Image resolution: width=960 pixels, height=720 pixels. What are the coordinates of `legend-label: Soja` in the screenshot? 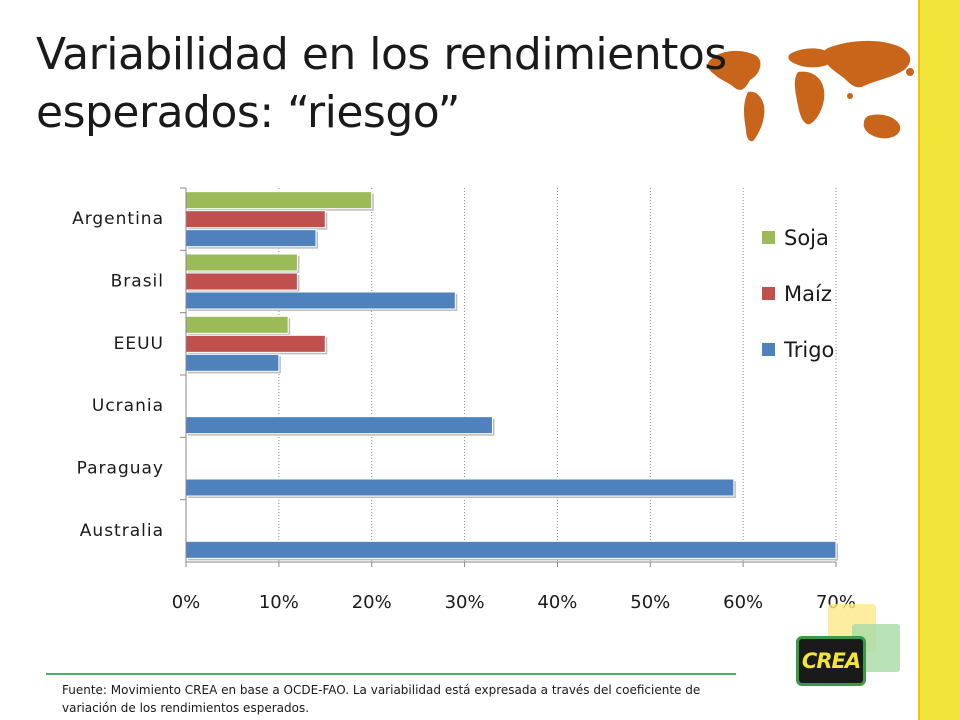 It's located at (806, 238).